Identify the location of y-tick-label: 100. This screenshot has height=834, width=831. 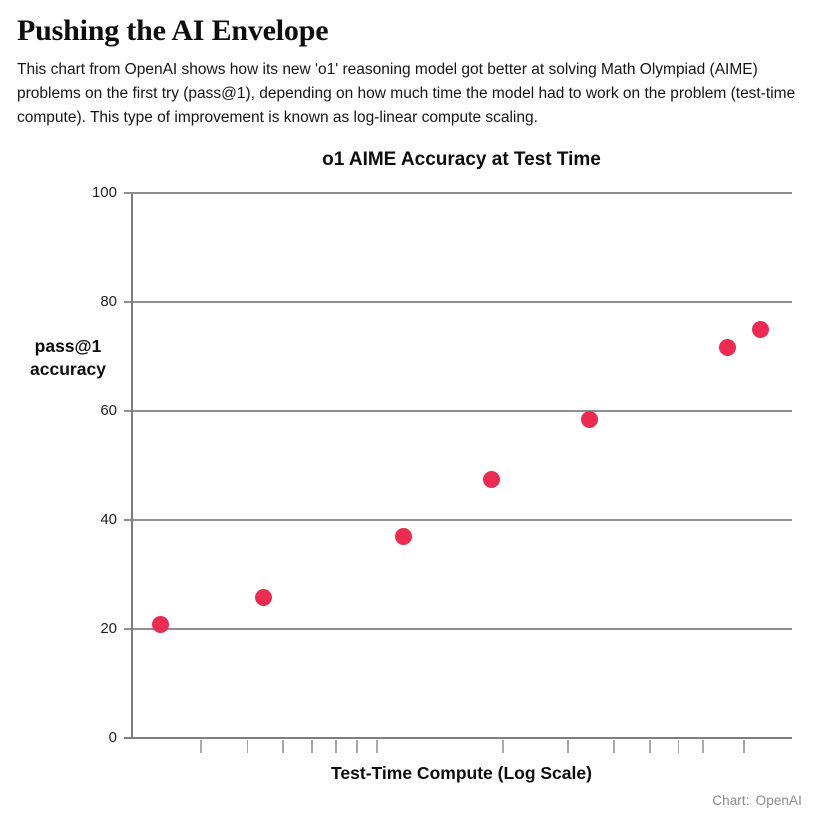
(104, 192).